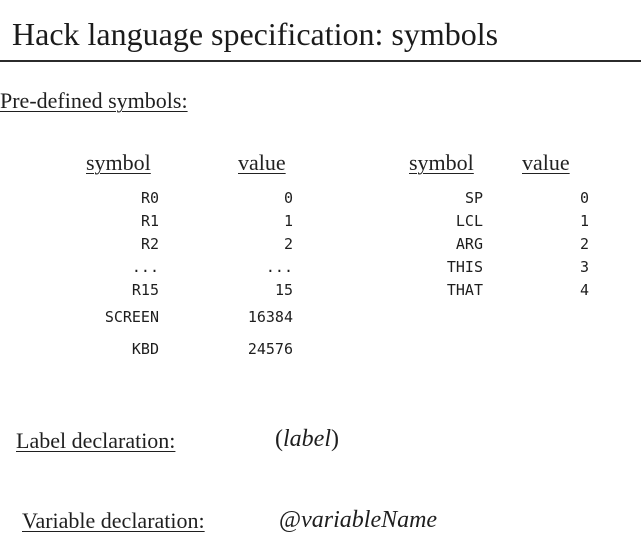 Image resolution: width=641 pixels, height=560 pixels. What do you see at coordinates (584, 221) in the screenshot?
I see `right-row-value: 1` at bounding box center [584, 221].